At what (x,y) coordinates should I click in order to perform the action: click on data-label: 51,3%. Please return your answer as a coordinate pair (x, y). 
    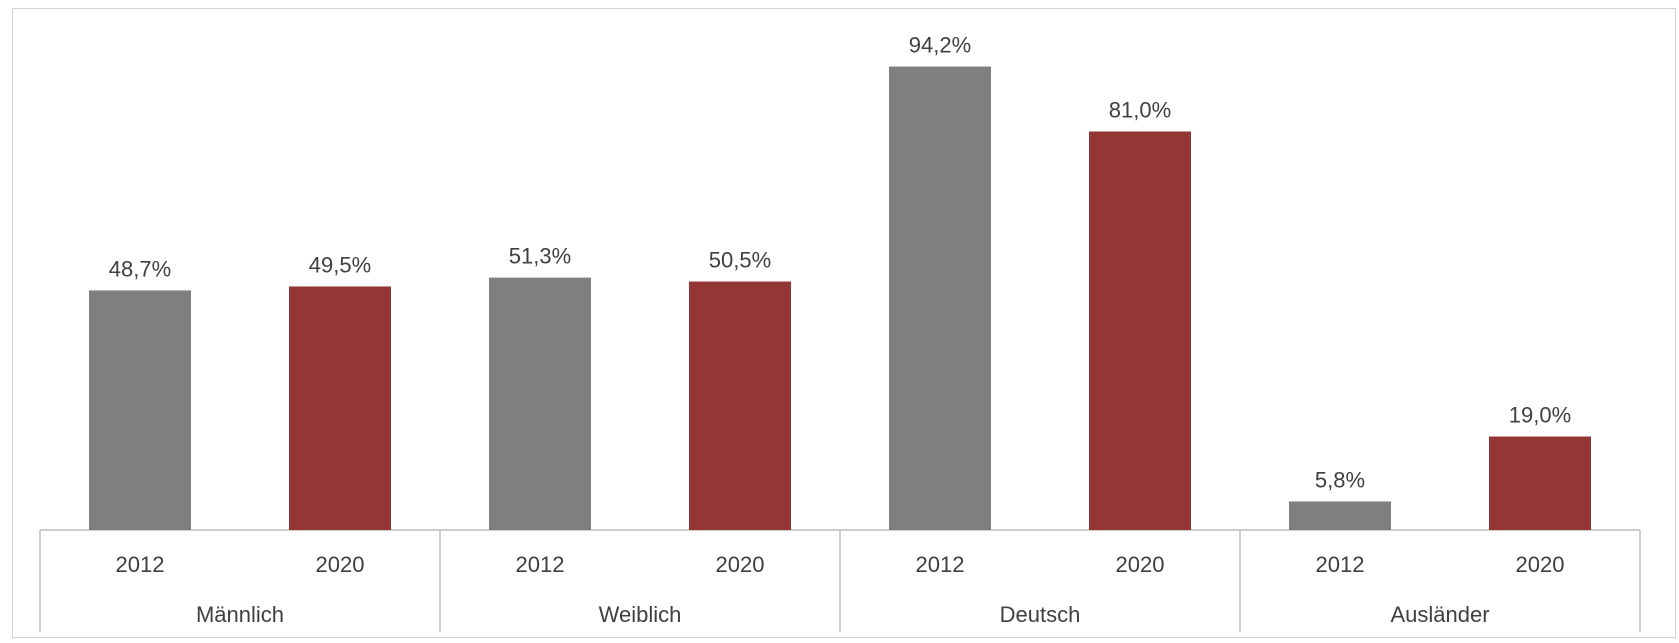
    Looking at the image, I should click on (540, 256).